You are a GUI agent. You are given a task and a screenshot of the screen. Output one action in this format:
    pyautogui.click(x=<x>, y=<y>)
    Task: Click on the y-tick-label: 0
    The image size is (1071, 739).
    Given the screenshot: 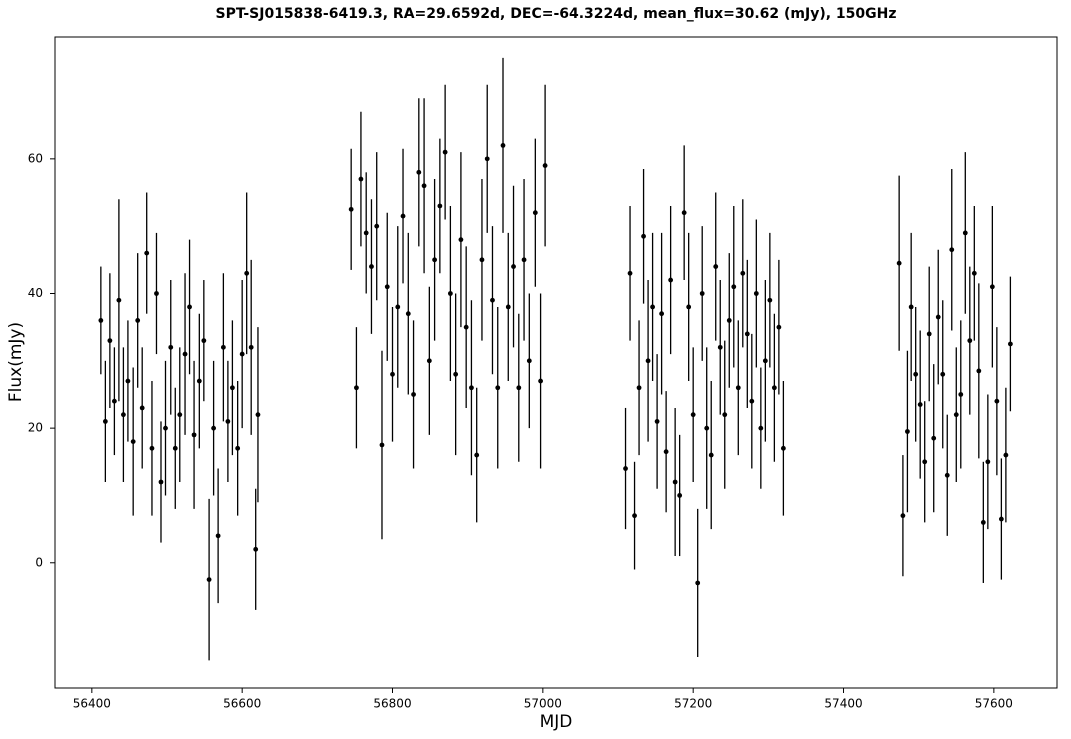 What is the action you would take?
    pyautogui.click(x=39, y=562)
    